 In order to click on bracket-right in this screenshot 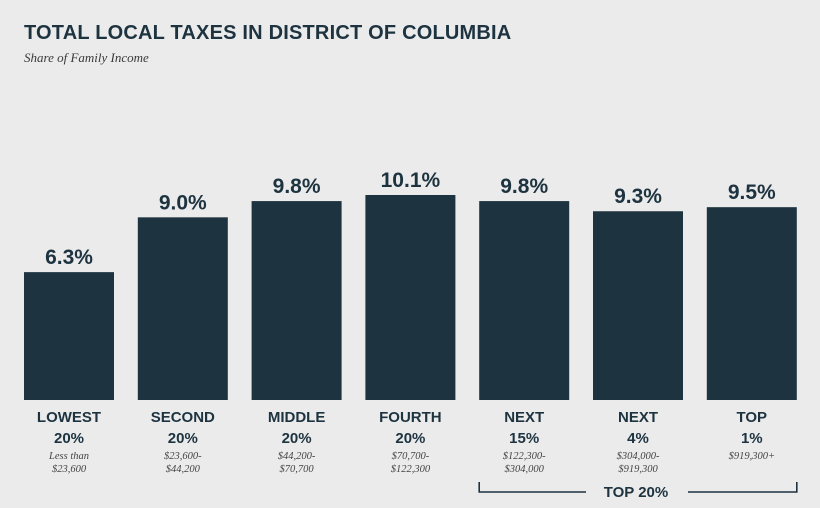, I will do `click(743, 487)`.